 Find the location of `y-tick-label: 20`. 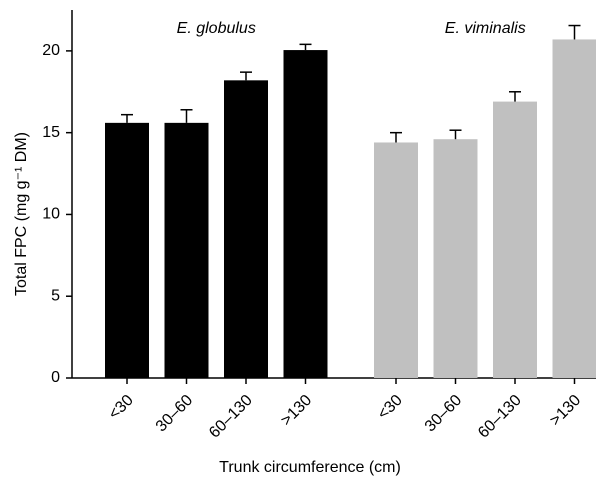

y-tick-label: 20 is located at coordinates (51, 50).